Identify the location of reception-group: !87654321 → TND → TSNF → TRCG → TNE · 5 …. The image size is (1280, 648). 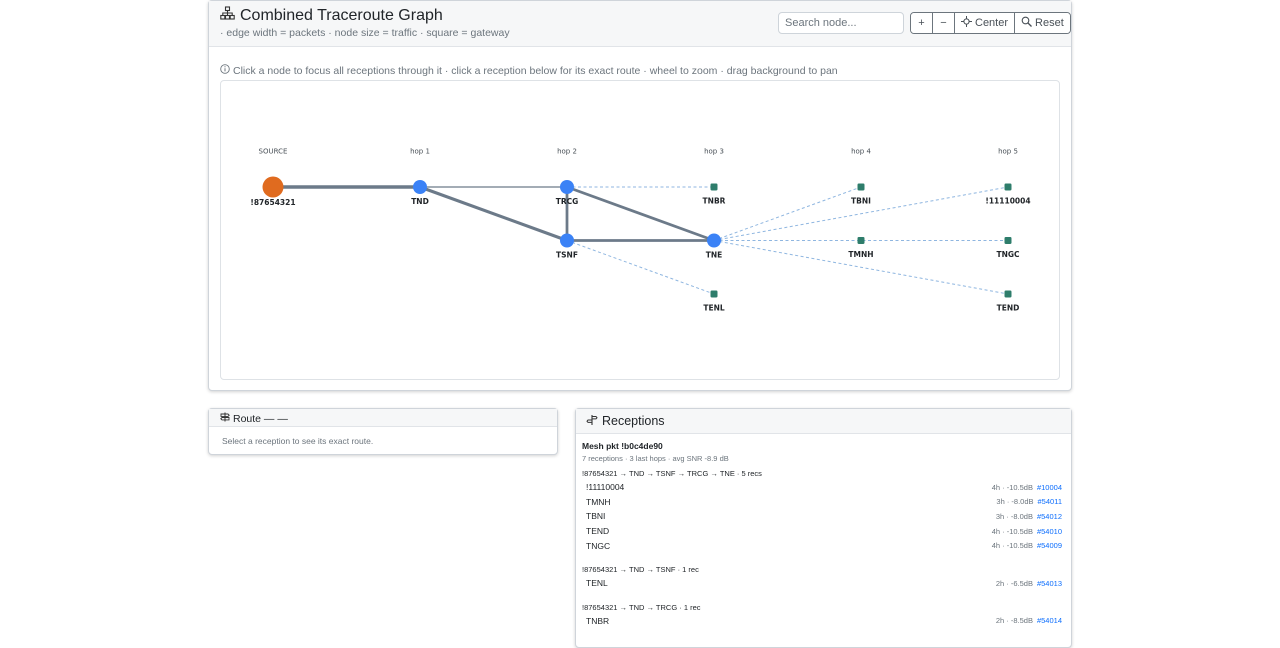
(822, 510).